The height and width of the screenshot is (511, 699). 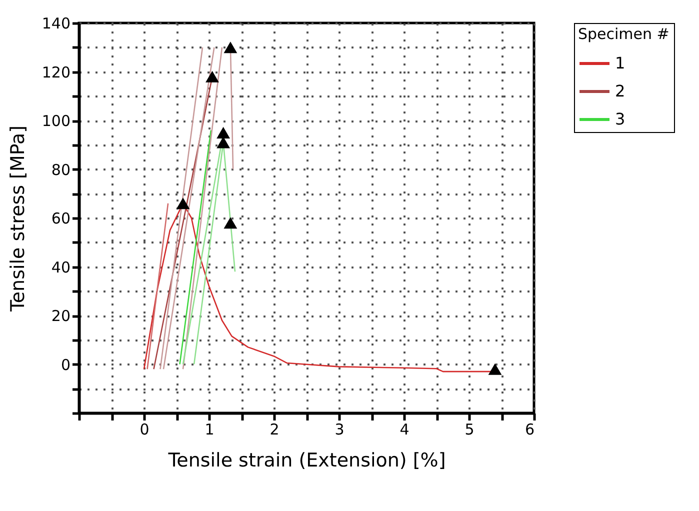 What do you see at coordinates (620, 91) in the screenshot?
I see `legend-label: 2` at bounding box center [620, 91].